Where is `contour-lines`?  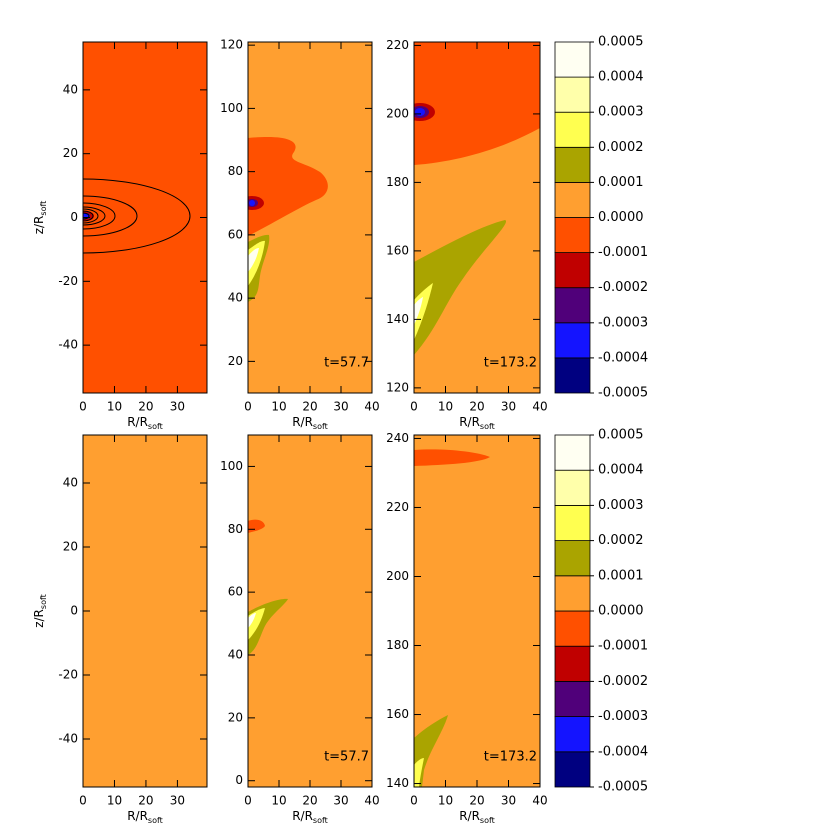
contour-lines is located at coordinates (137, 216).